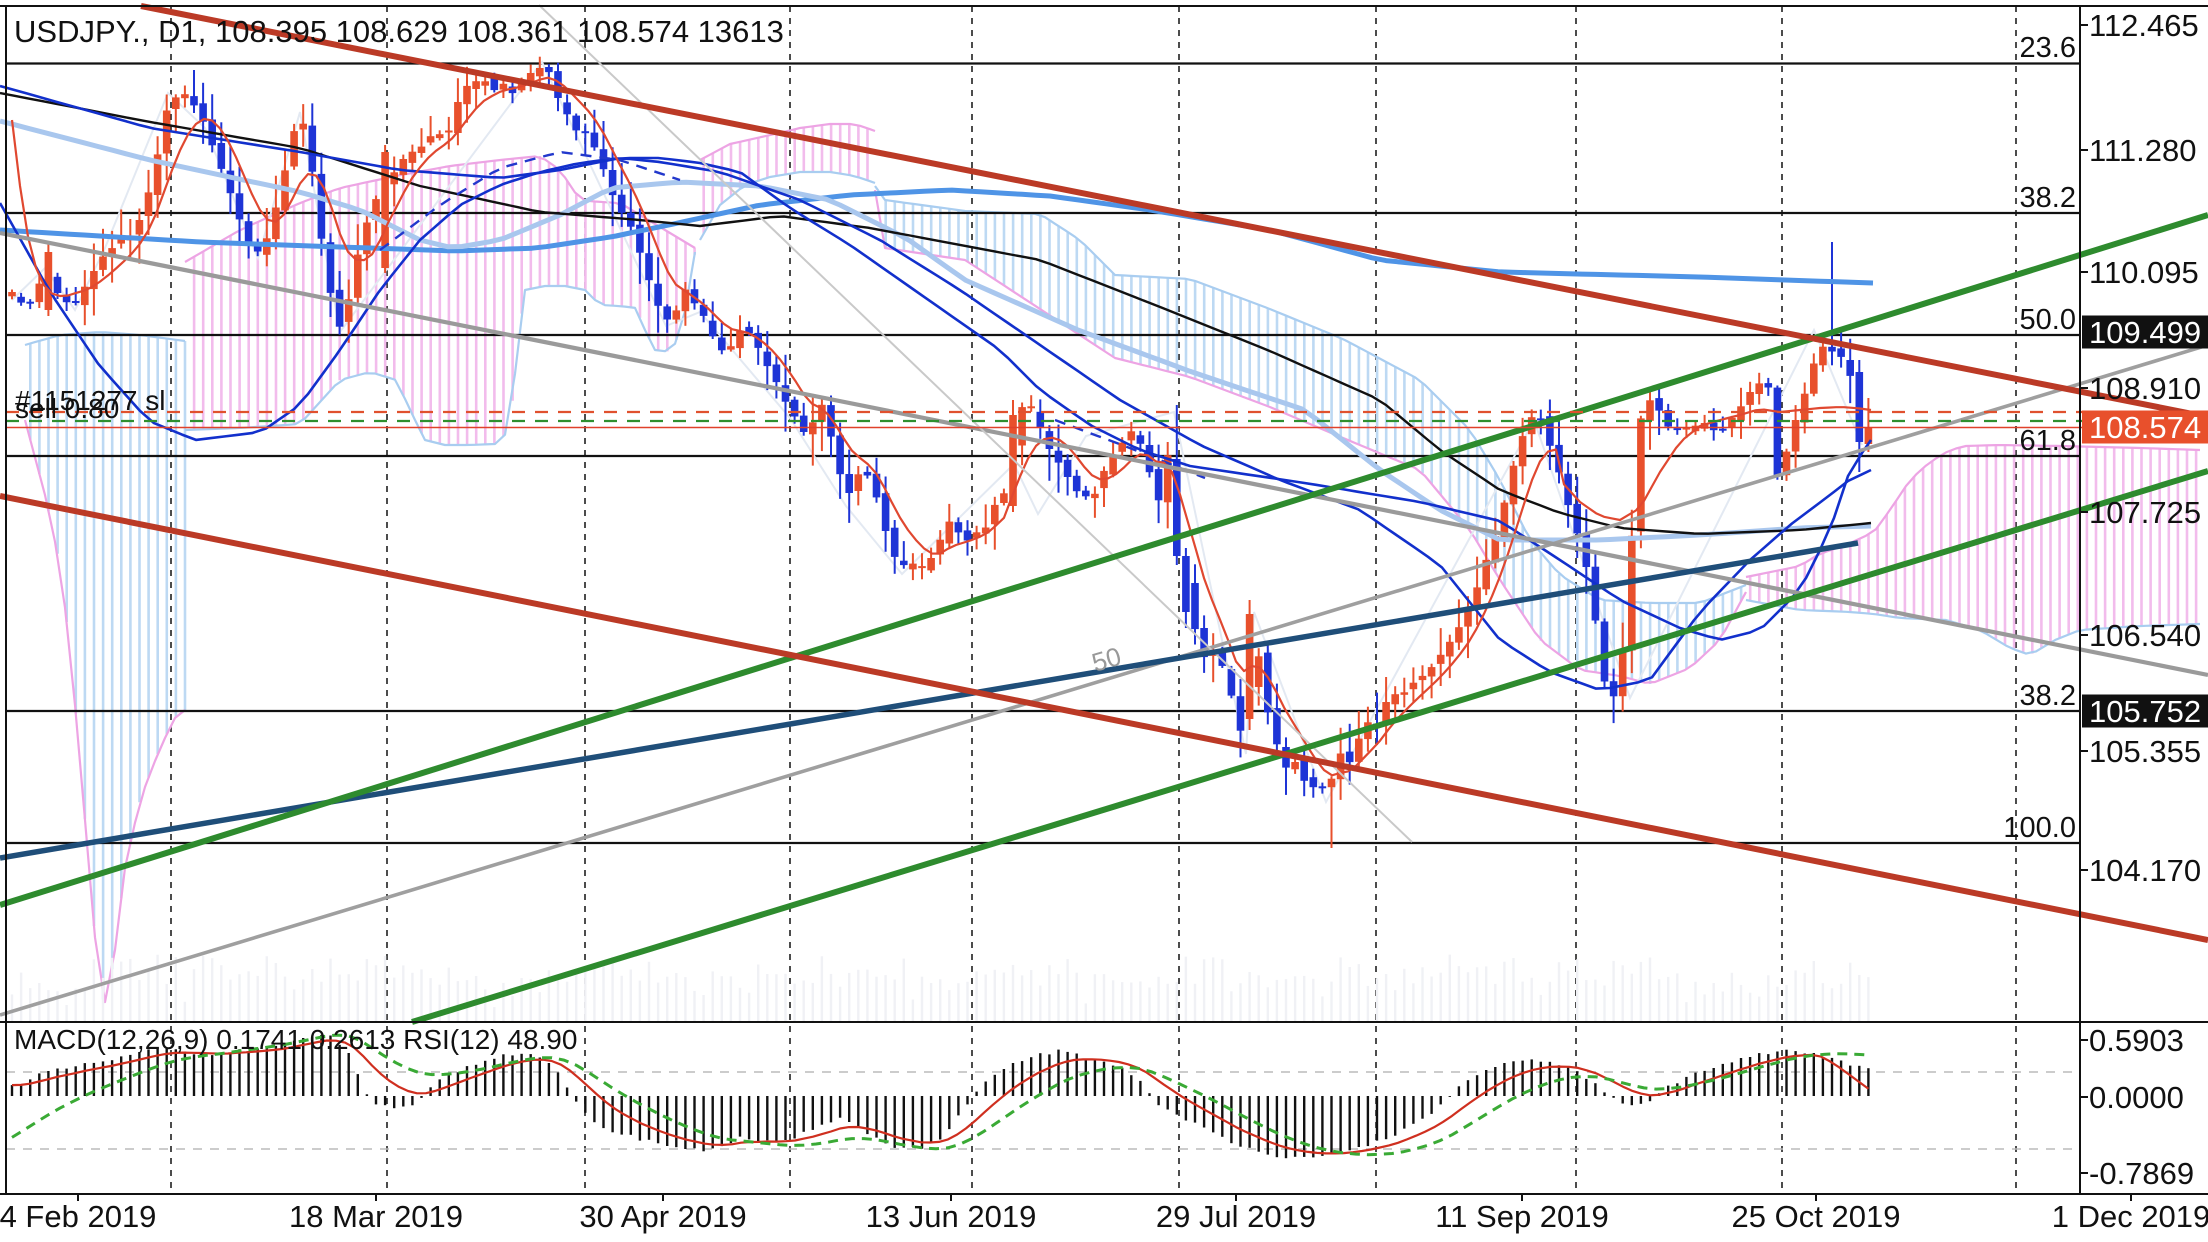 The image size is (2208, 1242). What do you see at coordinates (2142, 150) in the screenshot?
I see `svg-text: 111.280` at bounding box center [2142, 150].